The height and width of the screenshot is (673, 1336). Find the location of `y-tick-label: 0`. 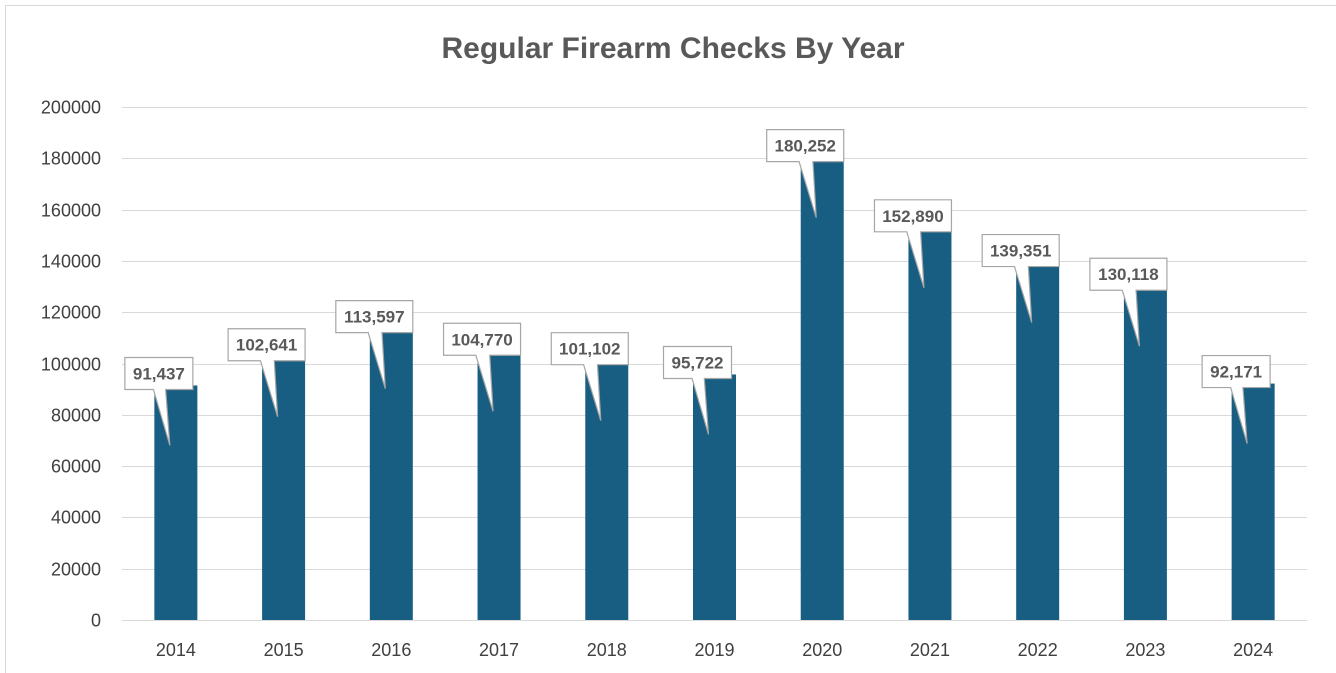

y-tick-label: 0 is located at coordinates (96, 621).